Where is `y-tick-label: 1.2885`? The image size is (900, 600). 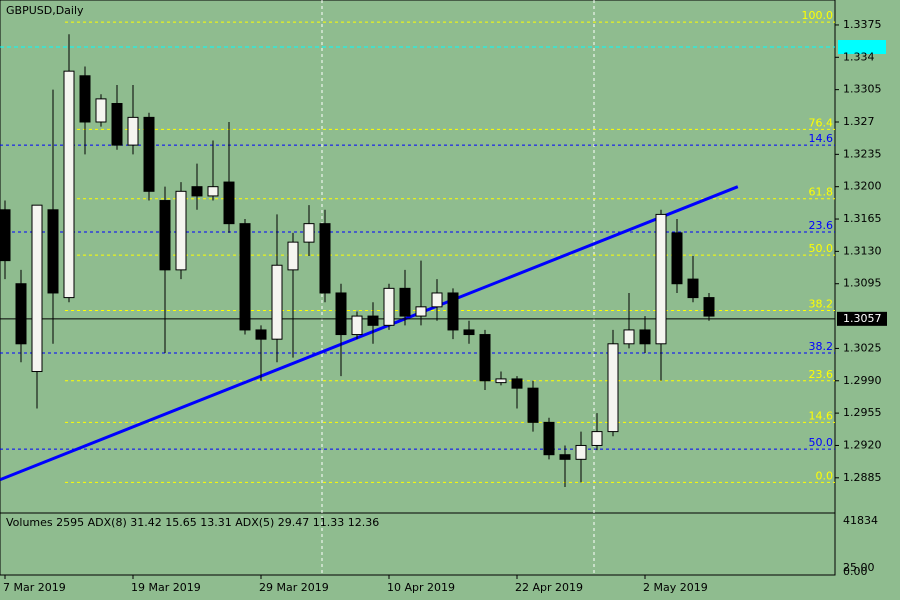 y-tick-label: 1.2885 is located at coordinates (862, 477).